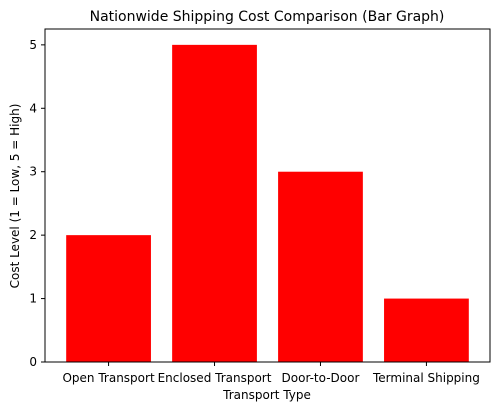 This screenshot has width=500, height=413. What do you see at coordinates (33, 45) in the screenshot?
I see `y-tick-label: 5` at bounding box center [33, 45].